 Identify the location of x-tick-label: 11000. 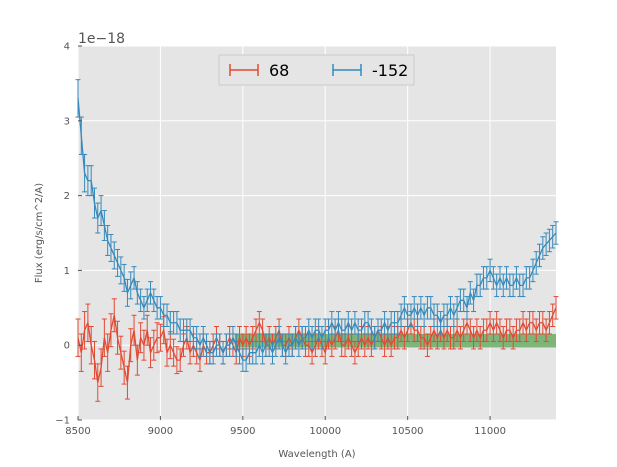
(490, 431).